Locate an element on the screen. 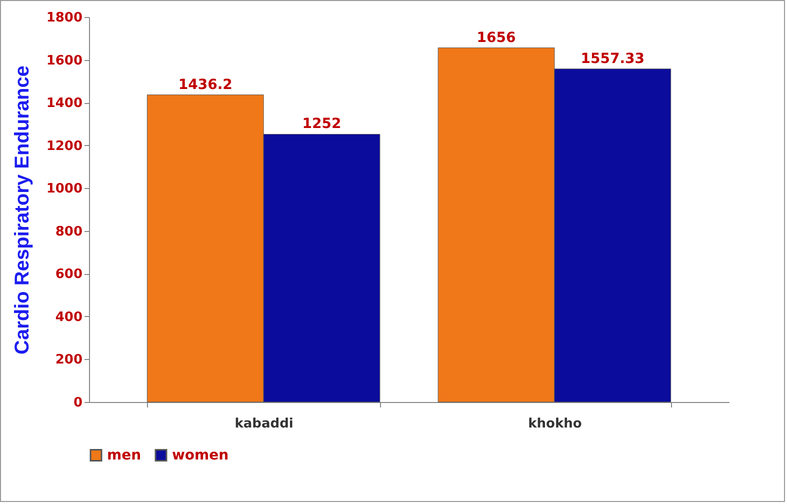 The image size is (787, 504). legend-label: men is located at coordinates (124, 455).